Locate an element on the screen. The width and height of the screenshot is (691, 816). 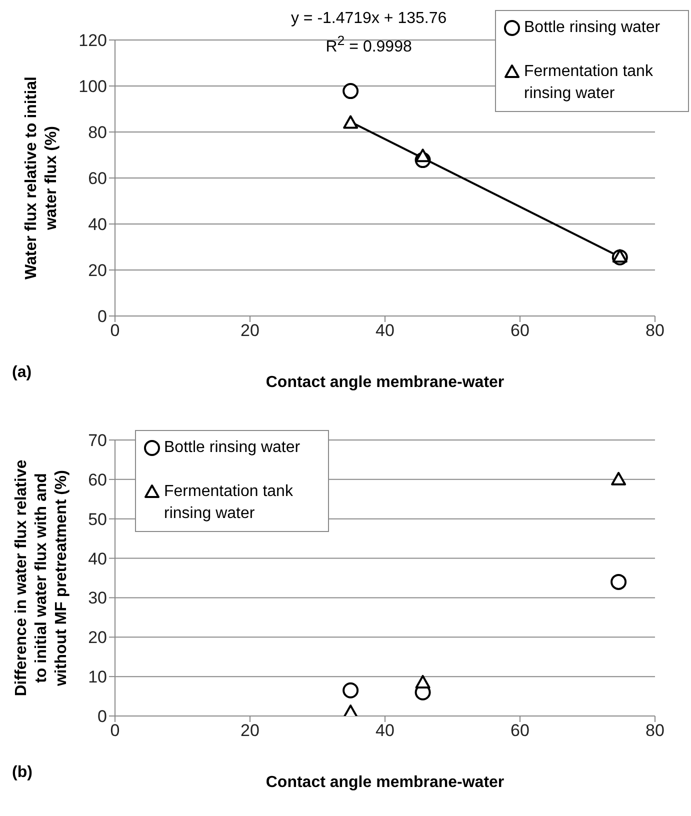
y-tick-label: 50 is located at coordinates (97, 519).